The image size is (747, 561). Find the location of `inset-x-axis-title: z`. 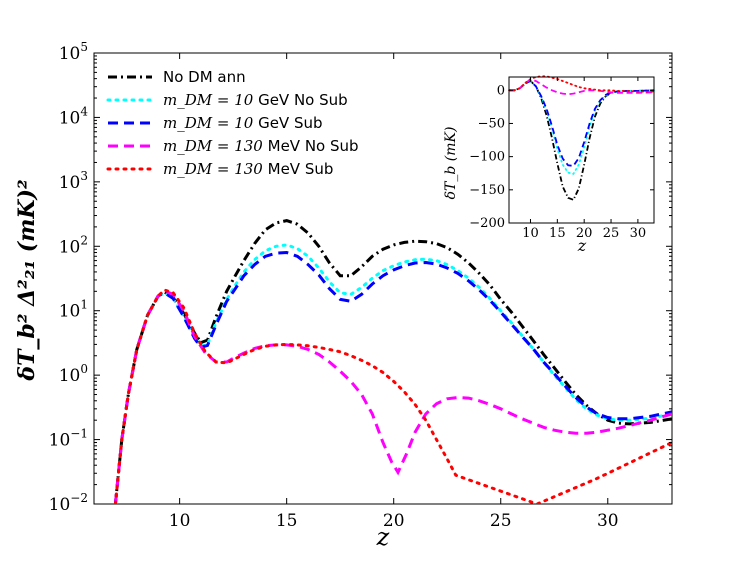

inset-x-axis-title: z is located at coordinates (582, 245).